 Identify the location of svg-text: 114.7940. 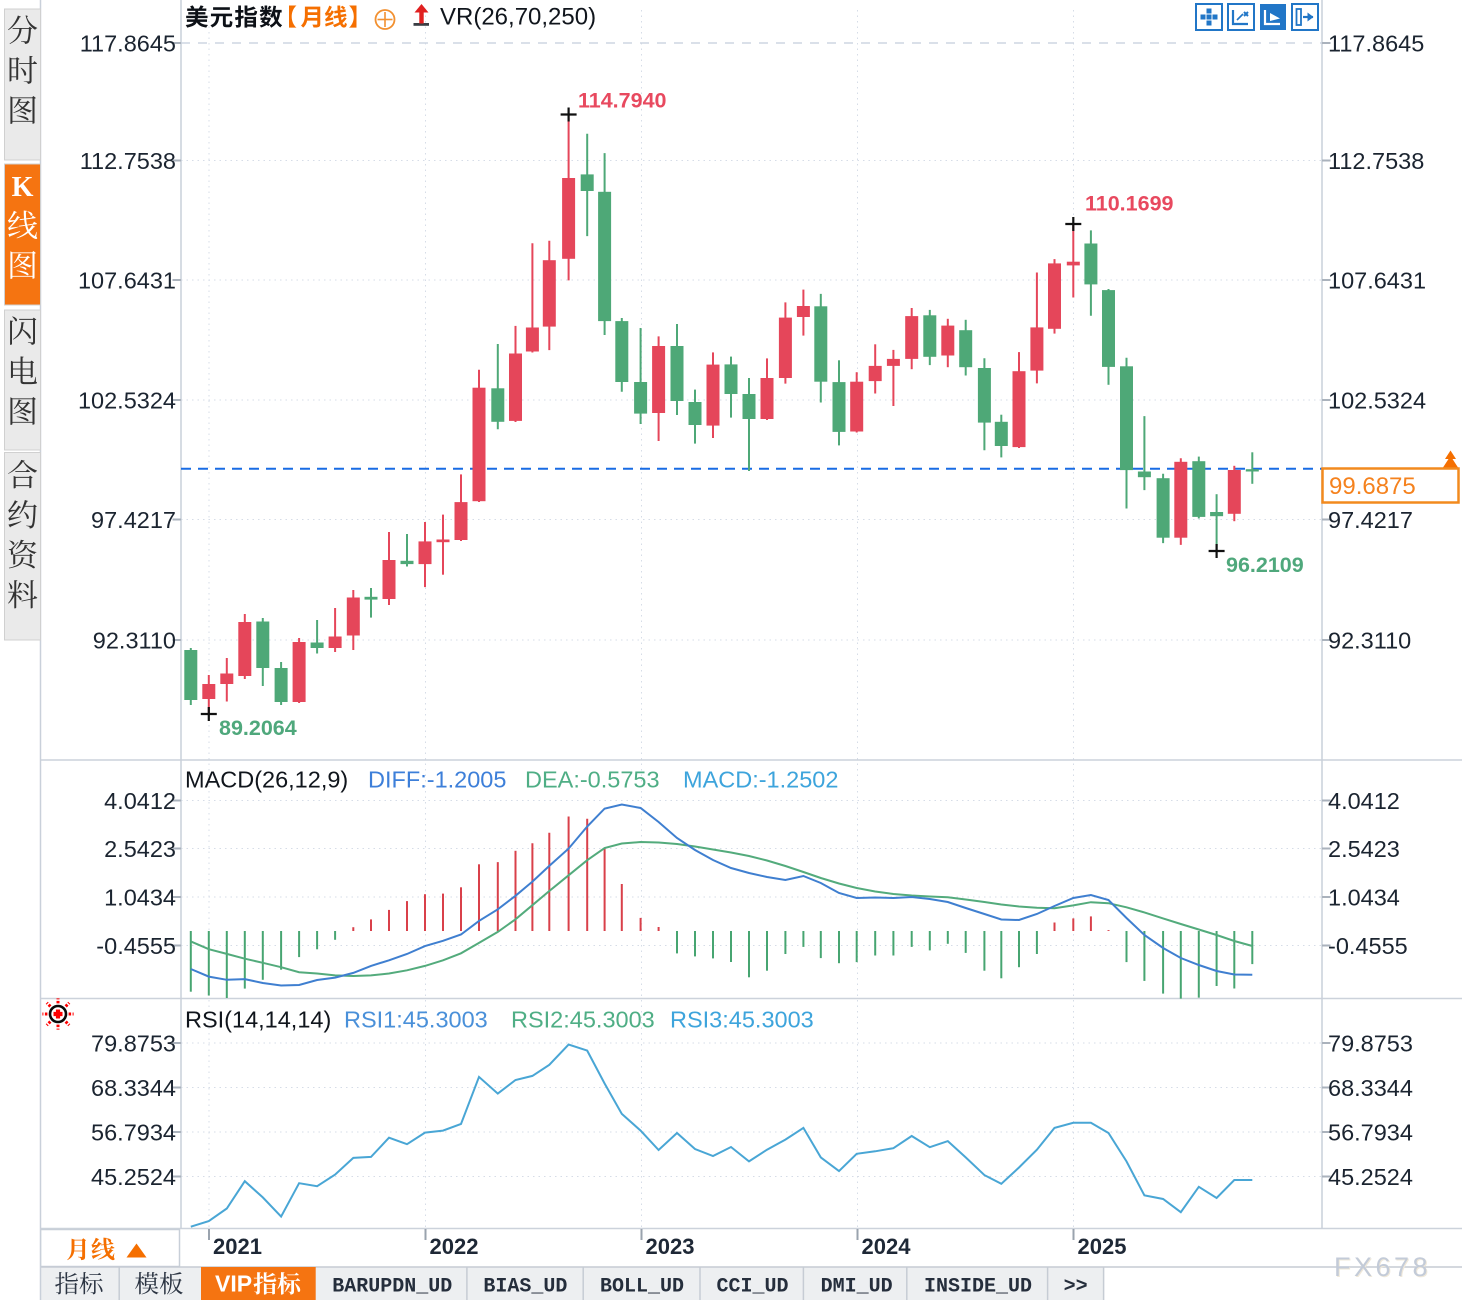
(622, 101).